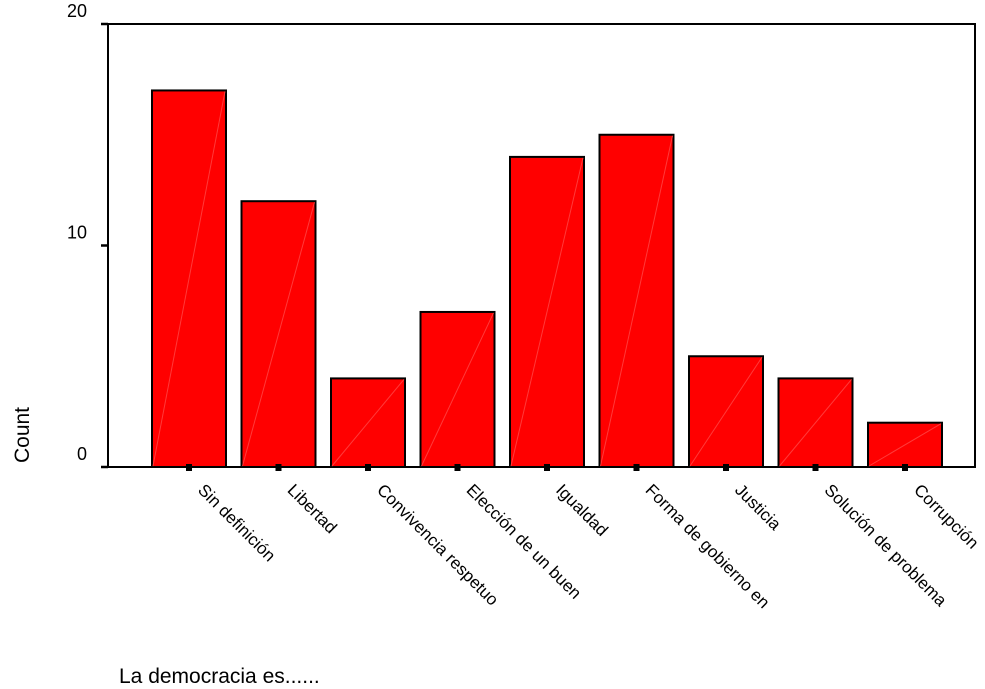  Describe the element at coordinates (22, 435) in the screenshot. I see `y-axis-title: Count` at that location.